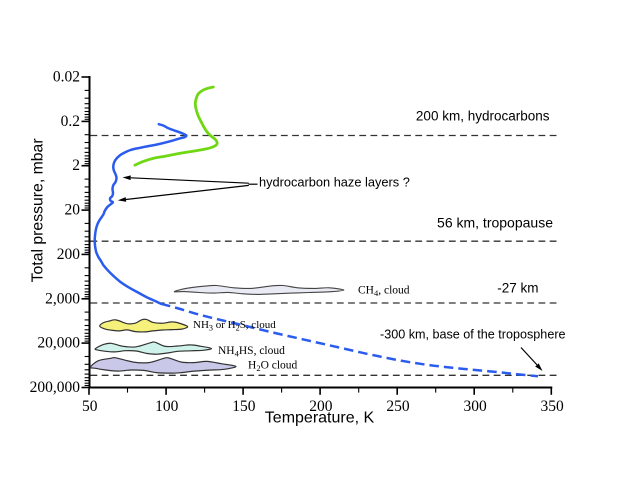  I want to click on svg-text: 100, so click(167, 406).